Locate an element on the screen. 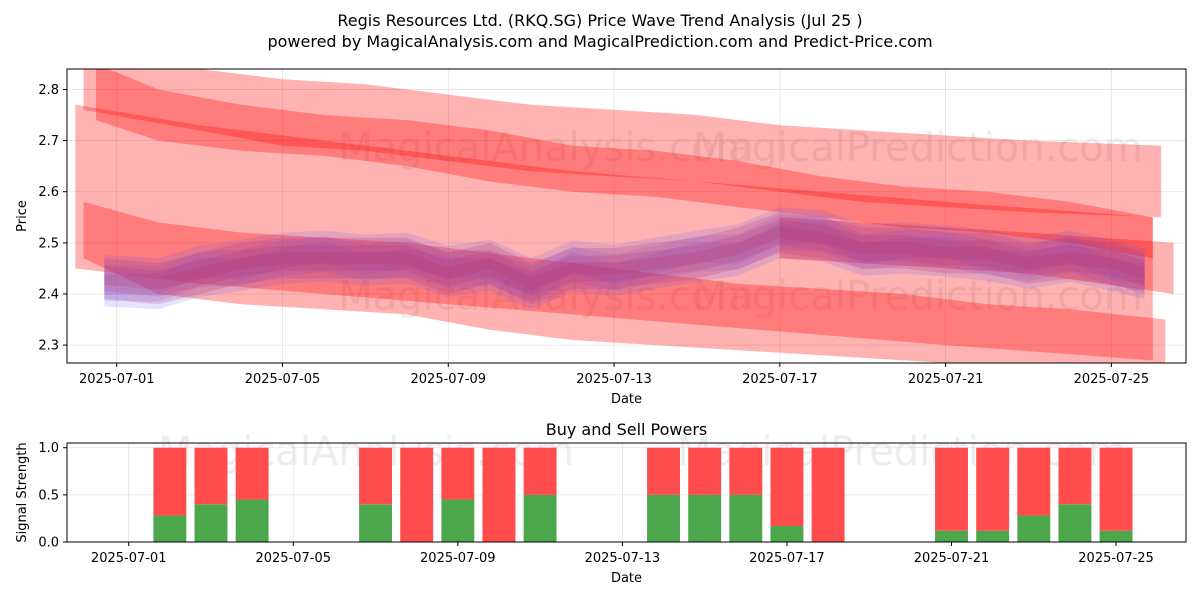 Image resolution: width=1200 pixels, height=600 pixels. y-tick-label: 0.0 is located at coordinates (48, 543).